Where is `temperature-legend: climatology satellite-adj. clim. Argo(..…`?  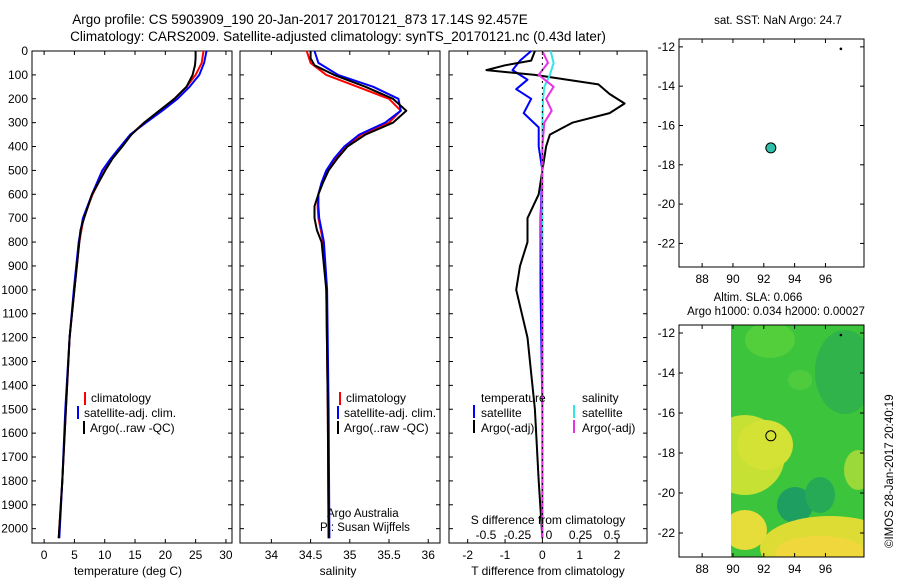 temperature-legend: climatology satellite-adj. clim. Argo(..… is located at coordinates (126, 413).